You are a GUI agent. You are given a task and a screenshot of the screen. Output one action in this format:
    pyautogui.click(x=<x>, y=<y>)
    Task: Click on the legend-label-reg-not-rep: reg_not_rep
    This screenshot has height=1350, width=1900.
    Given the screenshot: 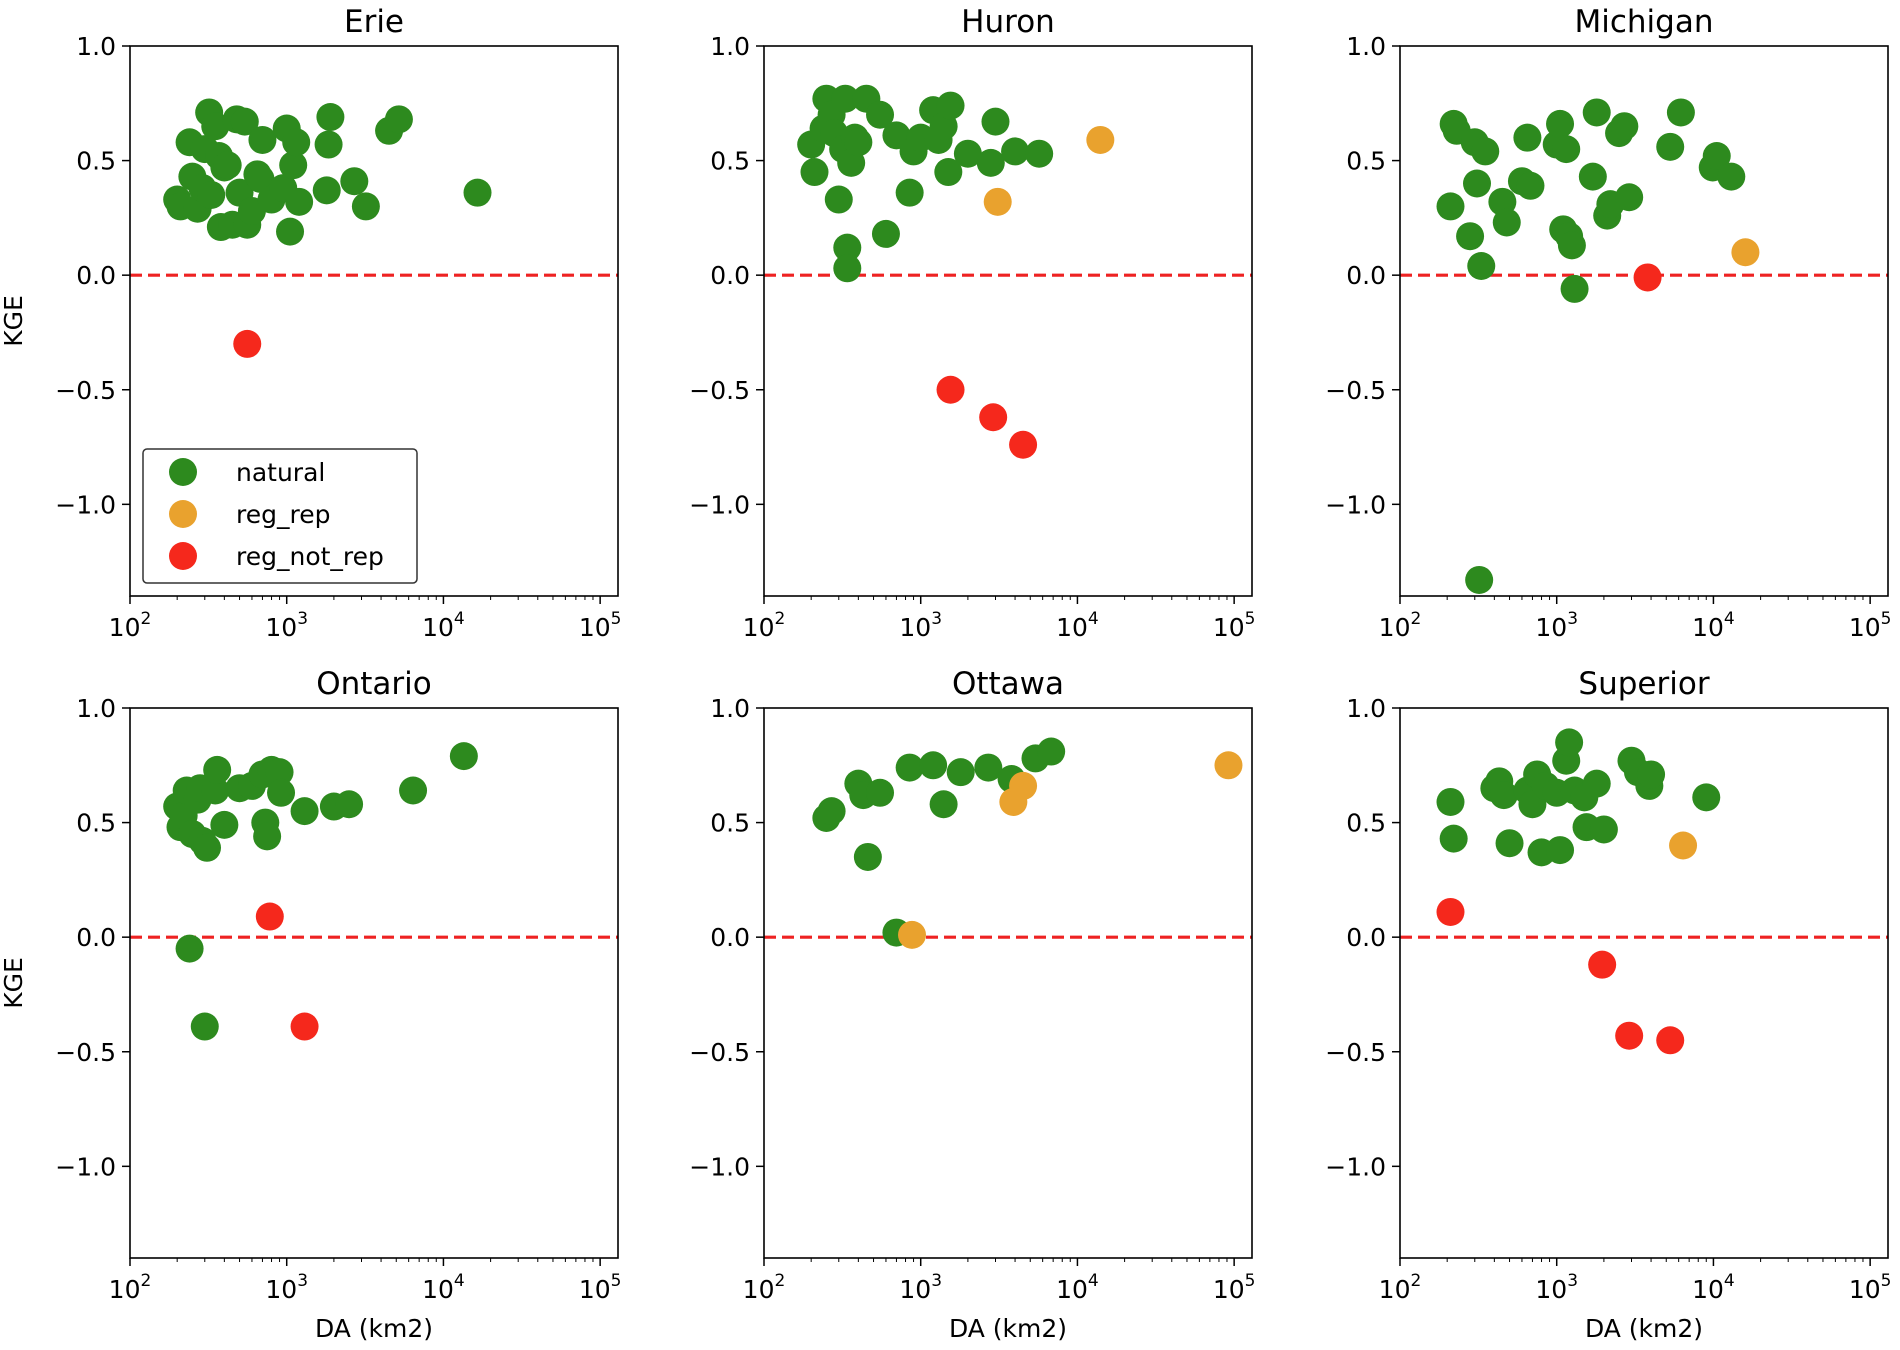 What is the action you would take?
    pyautogui.click(x=310, y=556)
    